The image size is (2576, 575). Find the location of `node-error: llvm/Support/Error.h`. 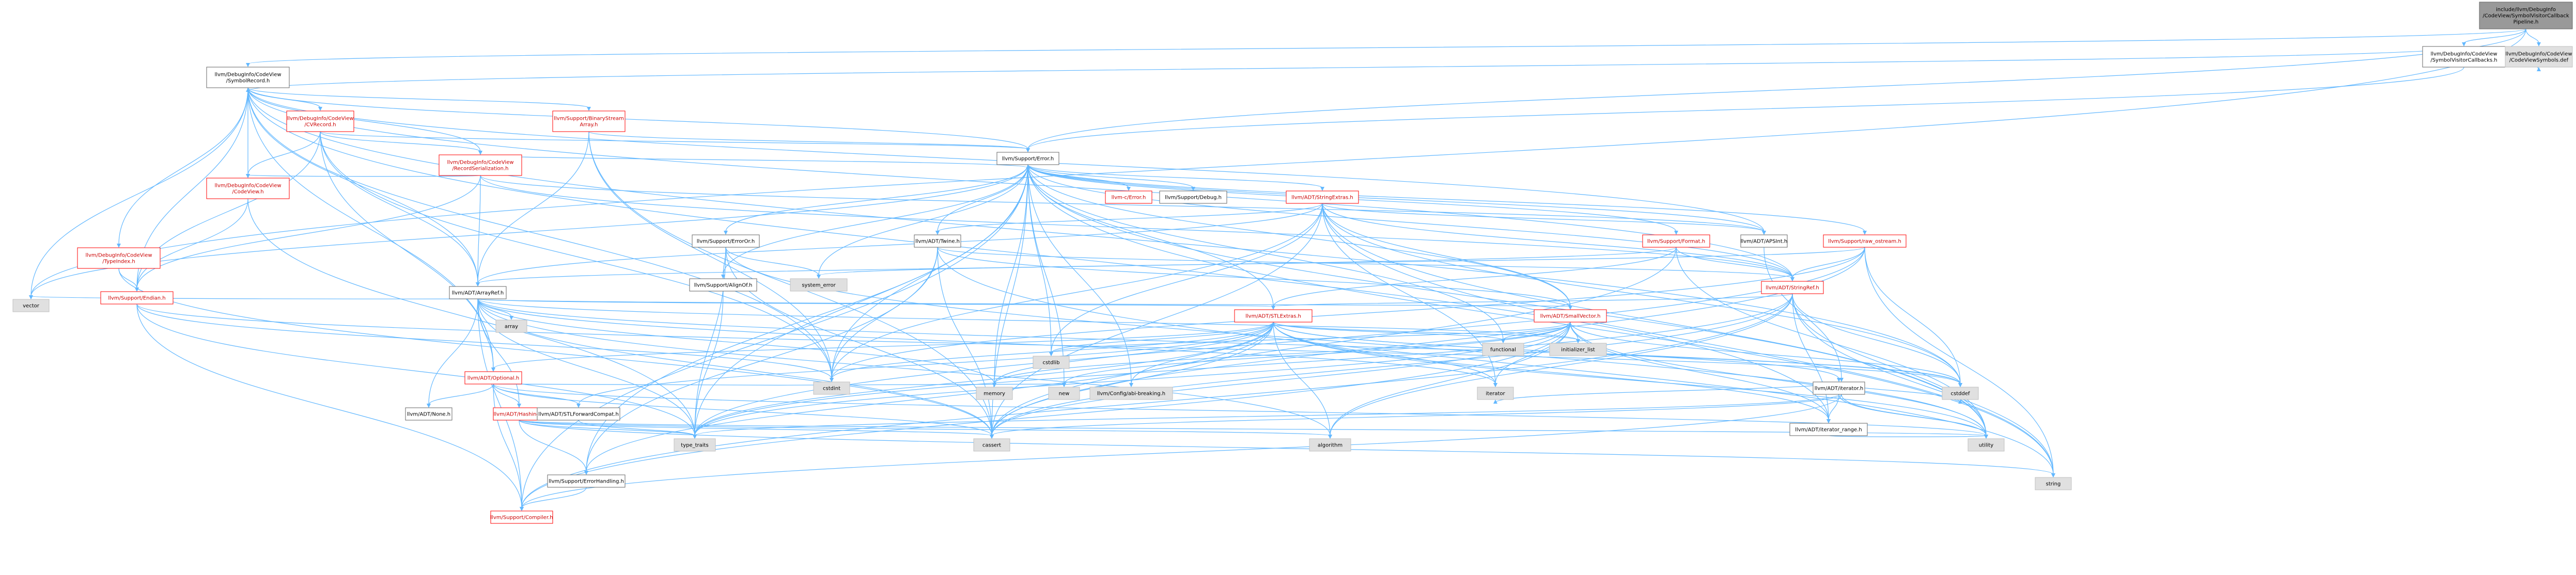

node-error: llvm/Support/Error.h is located at coordinates (1027, 158).